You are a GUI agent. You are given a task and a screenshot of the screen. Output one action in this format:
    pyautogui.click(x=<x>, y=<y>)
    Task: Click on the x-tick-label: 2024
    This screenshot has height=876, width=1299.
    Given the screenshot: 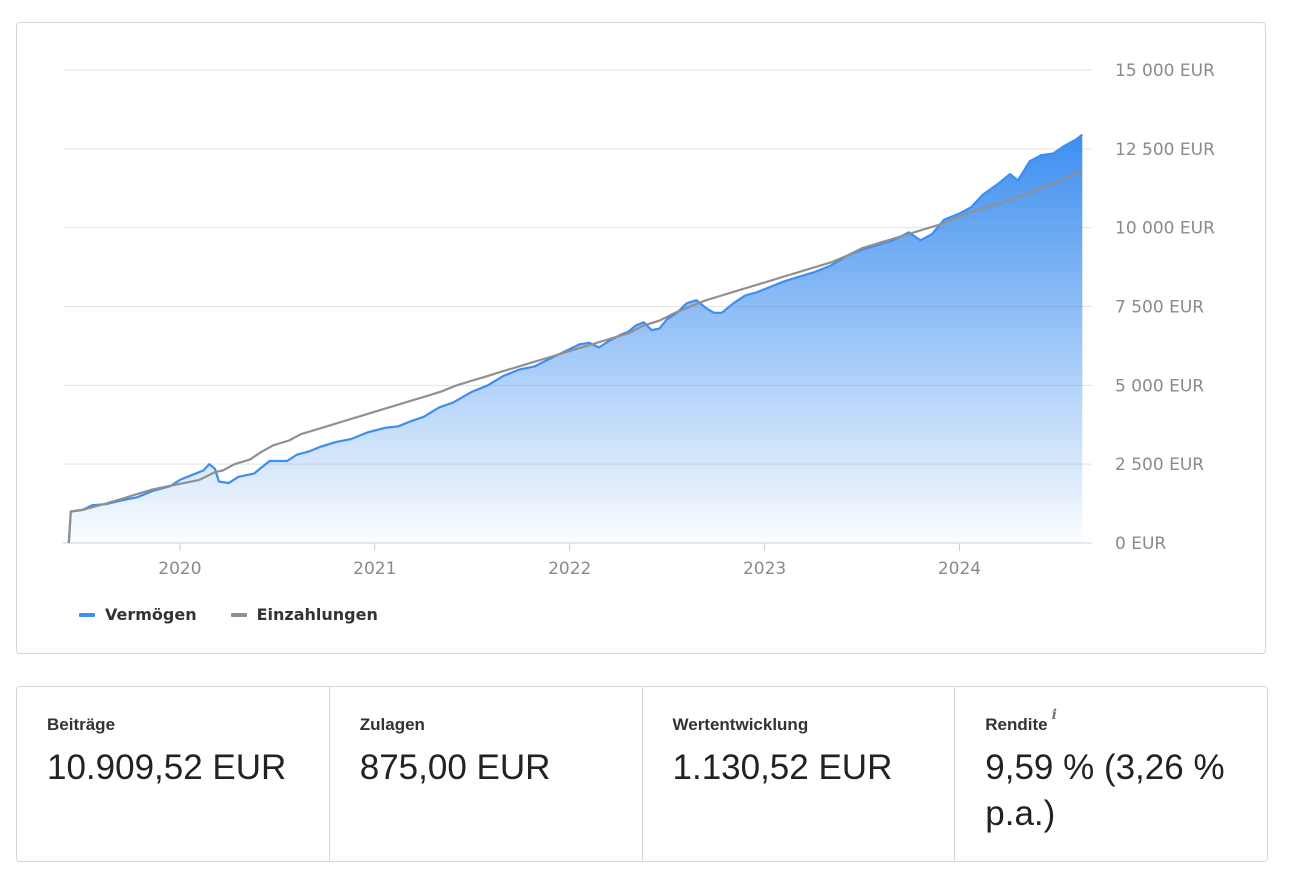 What is the action you would take?
    pyautogui.click(x=959, y=569)
    